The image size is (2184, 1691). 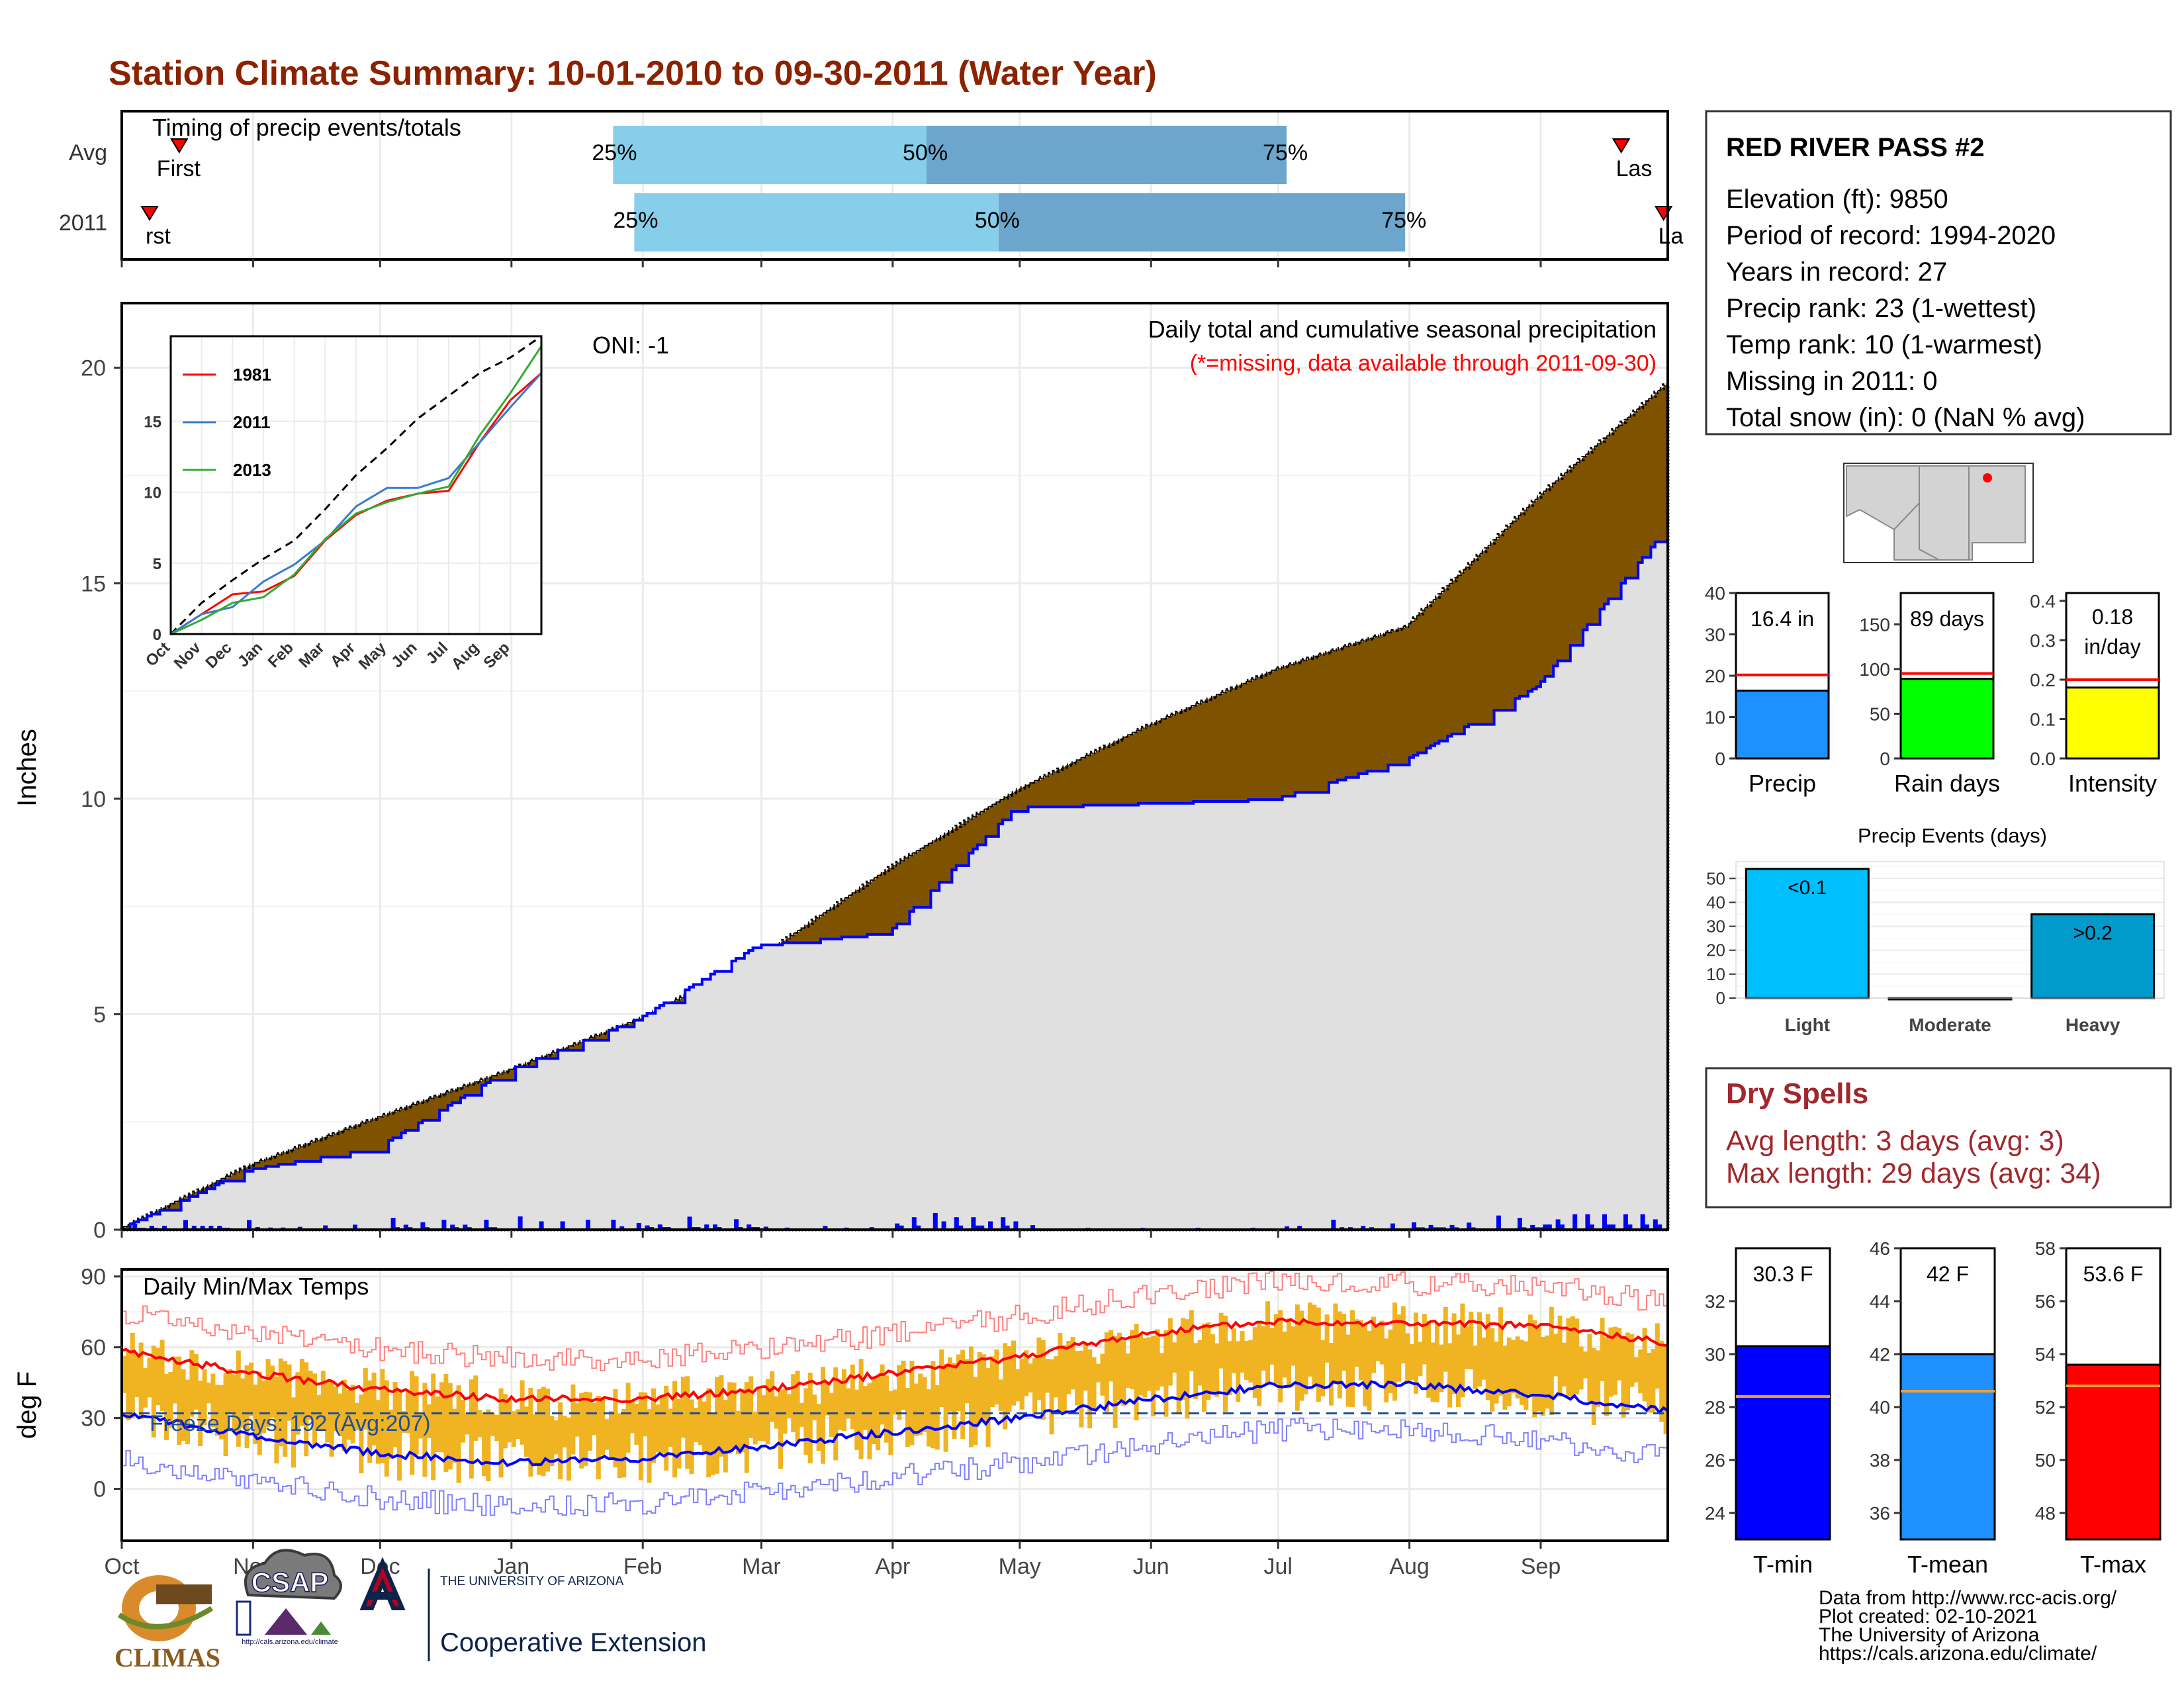 What do you see at coordinates (306, 127) in the screenshot?
I see `timing-panel-title: Timing of precip events/totals` at bounding box center [306, 127].